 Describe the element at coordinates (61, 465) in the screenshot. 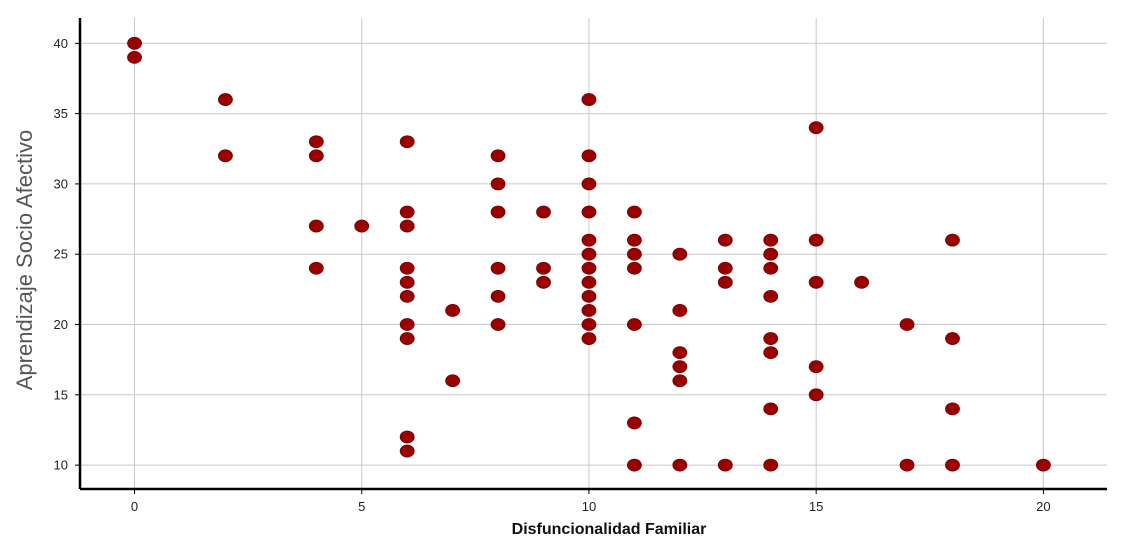

I see `y-tick-label: 10` at that location.